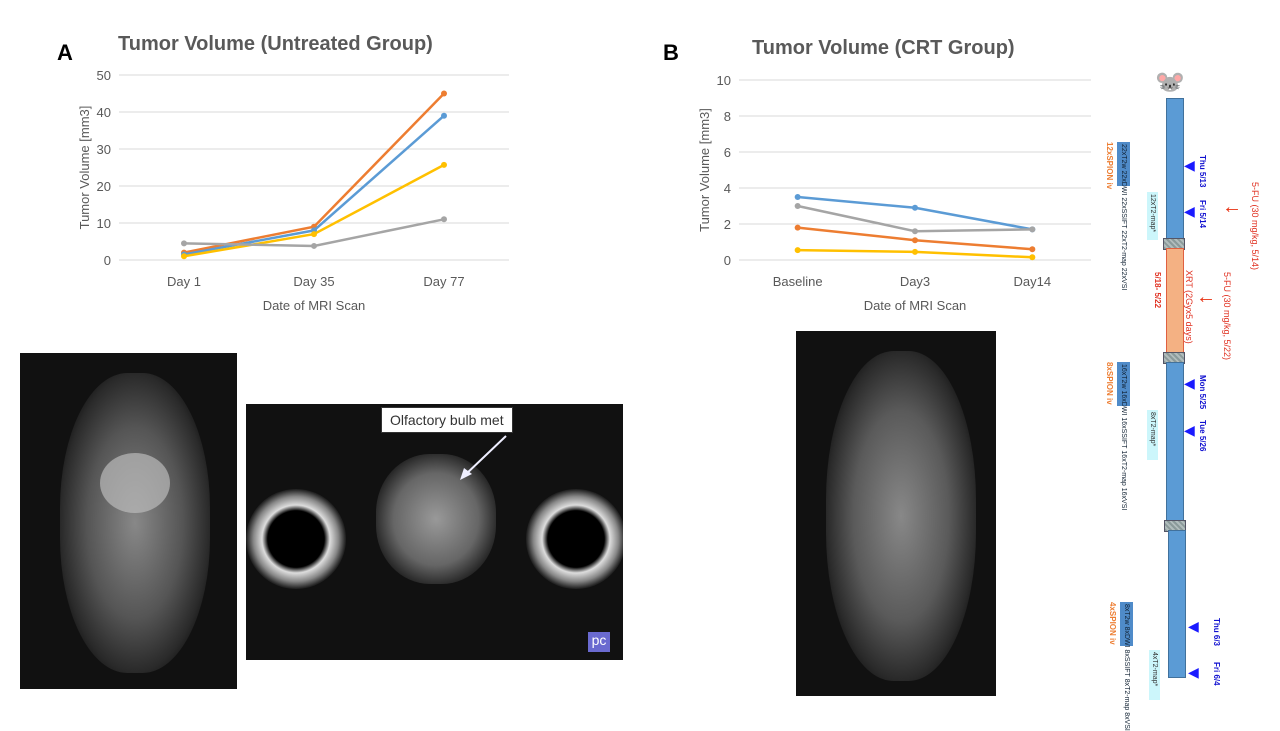 This screenshot has width=1280, height=731. Describe the element at coordinates (1109, 166) in the screenshot. I see `spion-label: 12xSPION iv` at that location.